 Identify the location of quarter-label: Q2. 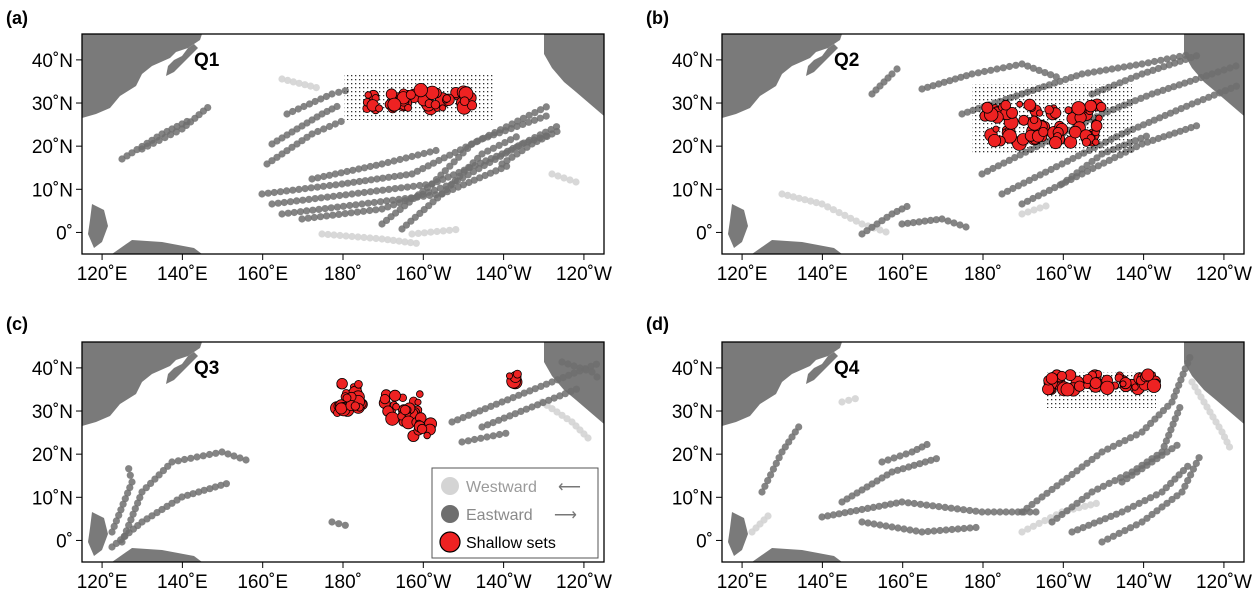
(846, 60).